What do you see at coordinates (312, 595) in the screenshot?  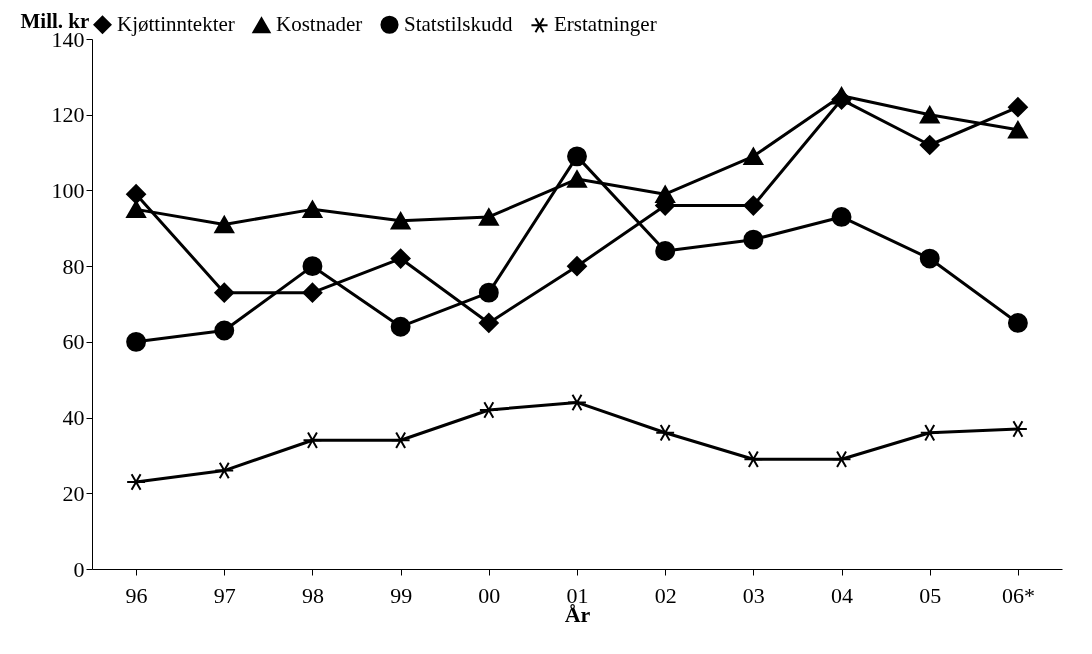 I see `x-tick-label: 98` at bounding box center [312, 595].